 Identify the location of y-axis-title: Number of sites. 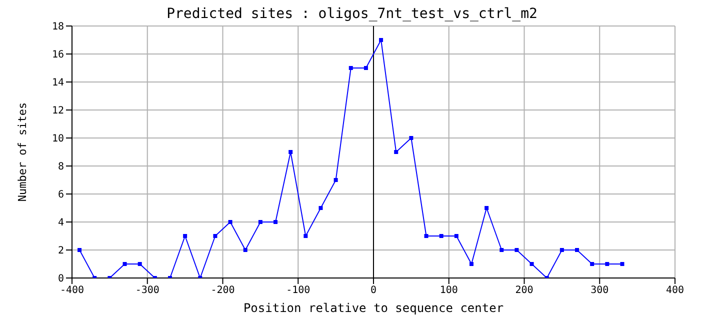
(22, 152).